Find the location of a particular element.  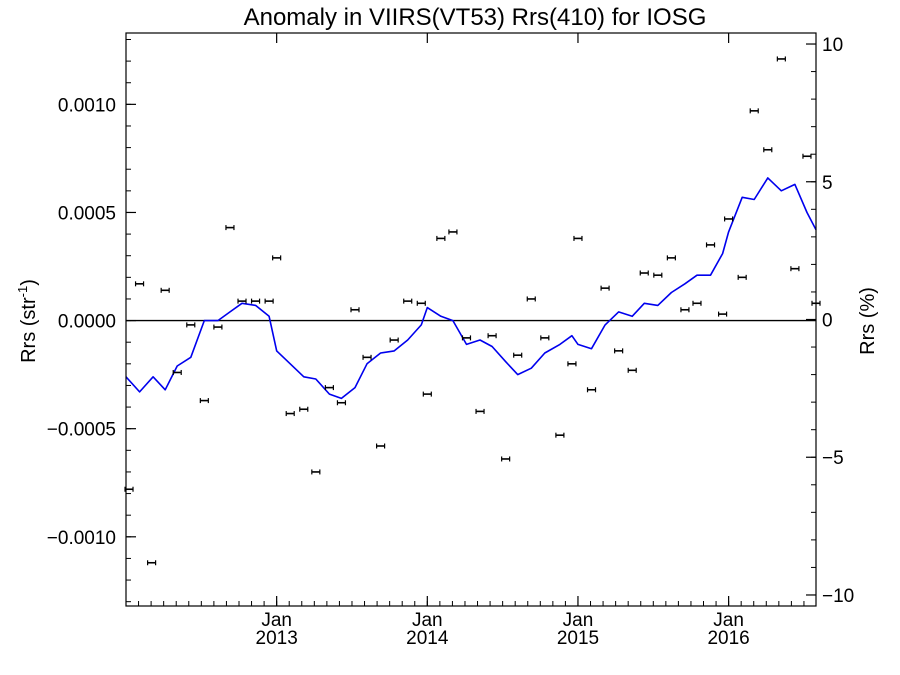

right-tick-label: −5 is located at coordinates (833, 458).